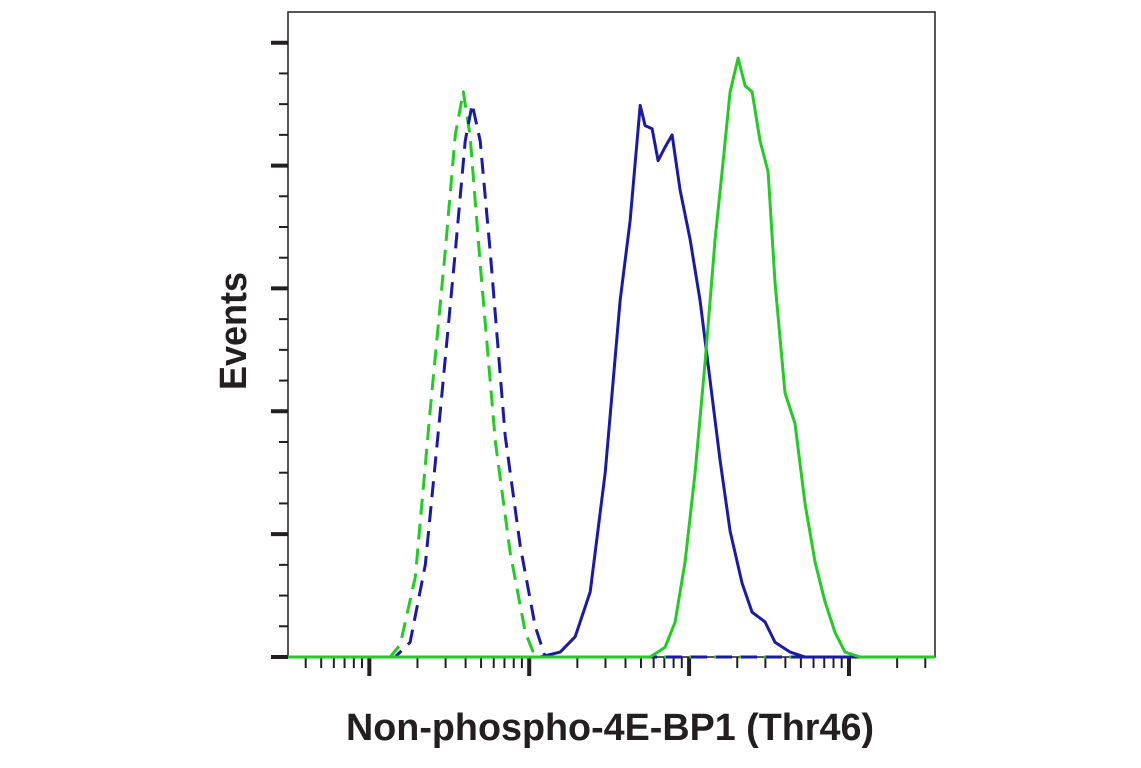 The image size is (1141, 768). I want to click on y-axis-label: Events, so click(234, 331).